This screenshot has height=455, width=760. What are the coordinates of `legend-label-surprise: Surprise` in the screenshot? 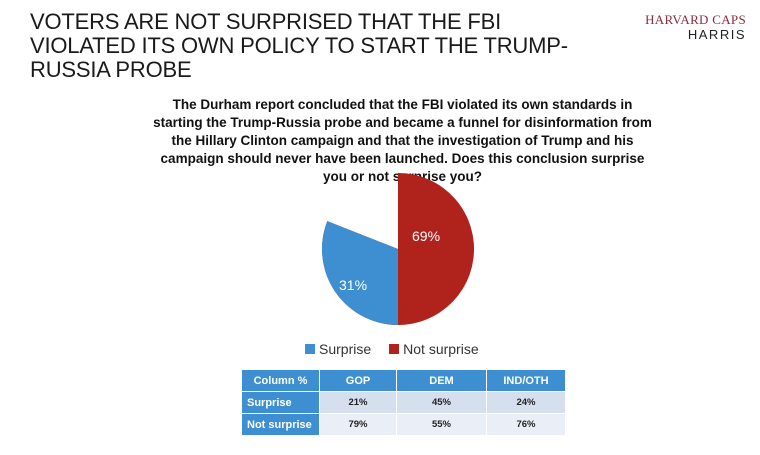 It's located at (345, 349).